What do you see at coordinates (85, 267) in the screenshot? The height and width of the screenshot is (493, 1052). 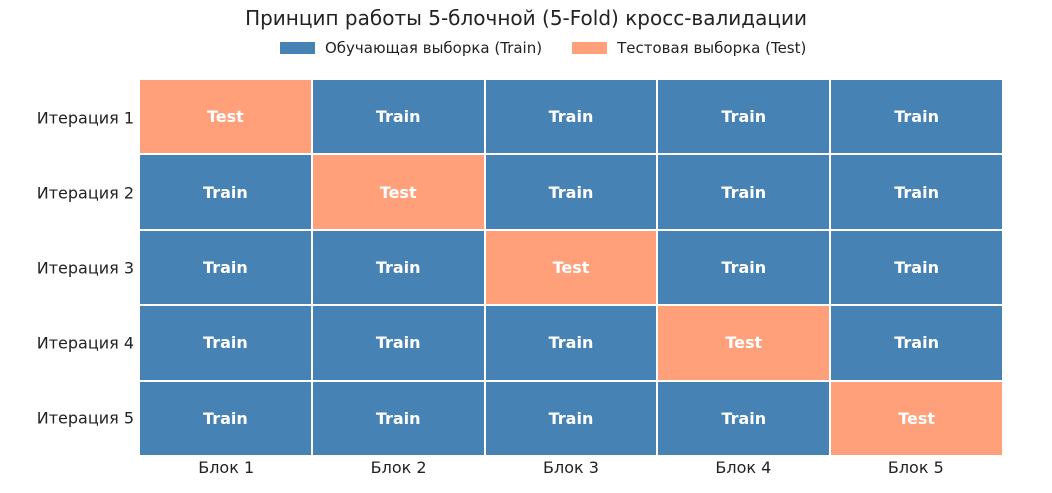 I see `row-label-3: Итерация 3` at bounding box center [85, 267].